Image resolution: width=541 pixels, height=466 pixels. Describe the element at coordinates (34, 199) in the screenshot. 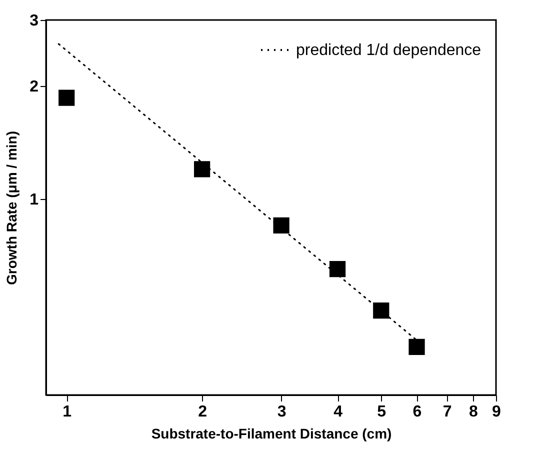

I see `y-tick-label: 1` at that location.